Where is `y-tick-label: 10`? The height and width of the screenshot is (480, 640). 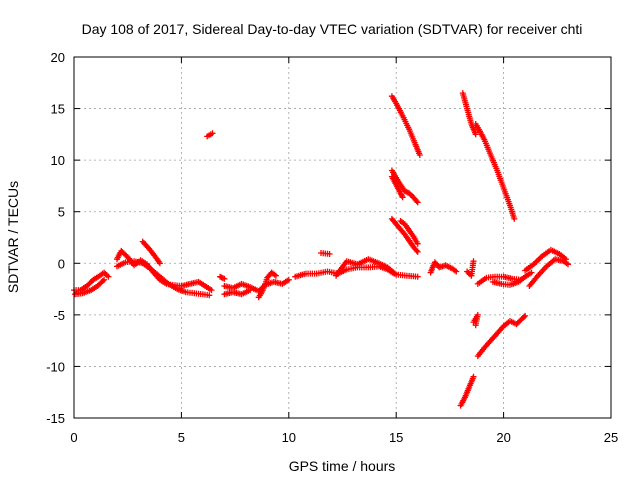
y-tick-label: 10 is located at coordinates (58, 160).